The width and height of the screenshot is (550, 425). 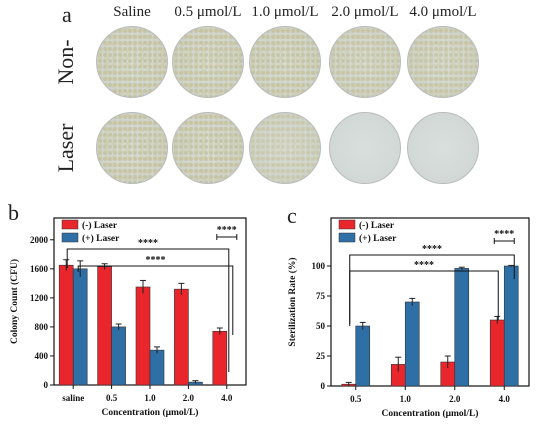 What do you see at coordinates (39, 298) in the screenshot?
I see `y-tick-label: 1200` at bounding box center [39, 298].